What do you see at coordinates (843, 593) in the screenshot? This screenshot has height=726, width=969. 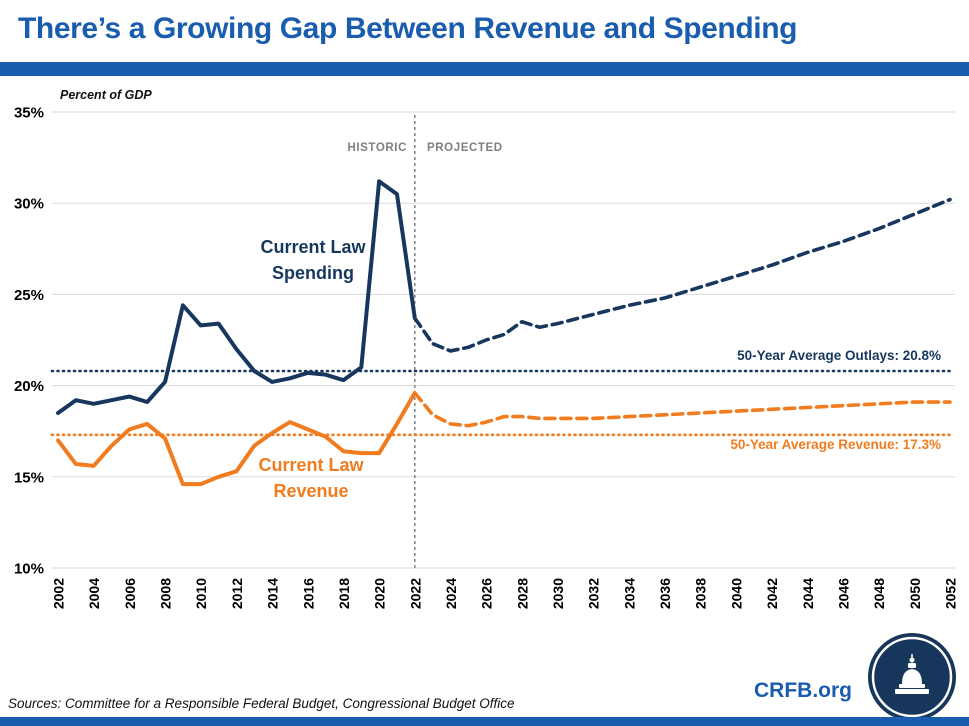 I see `x-tick-label: 2046` at bounding box center [843, 593].